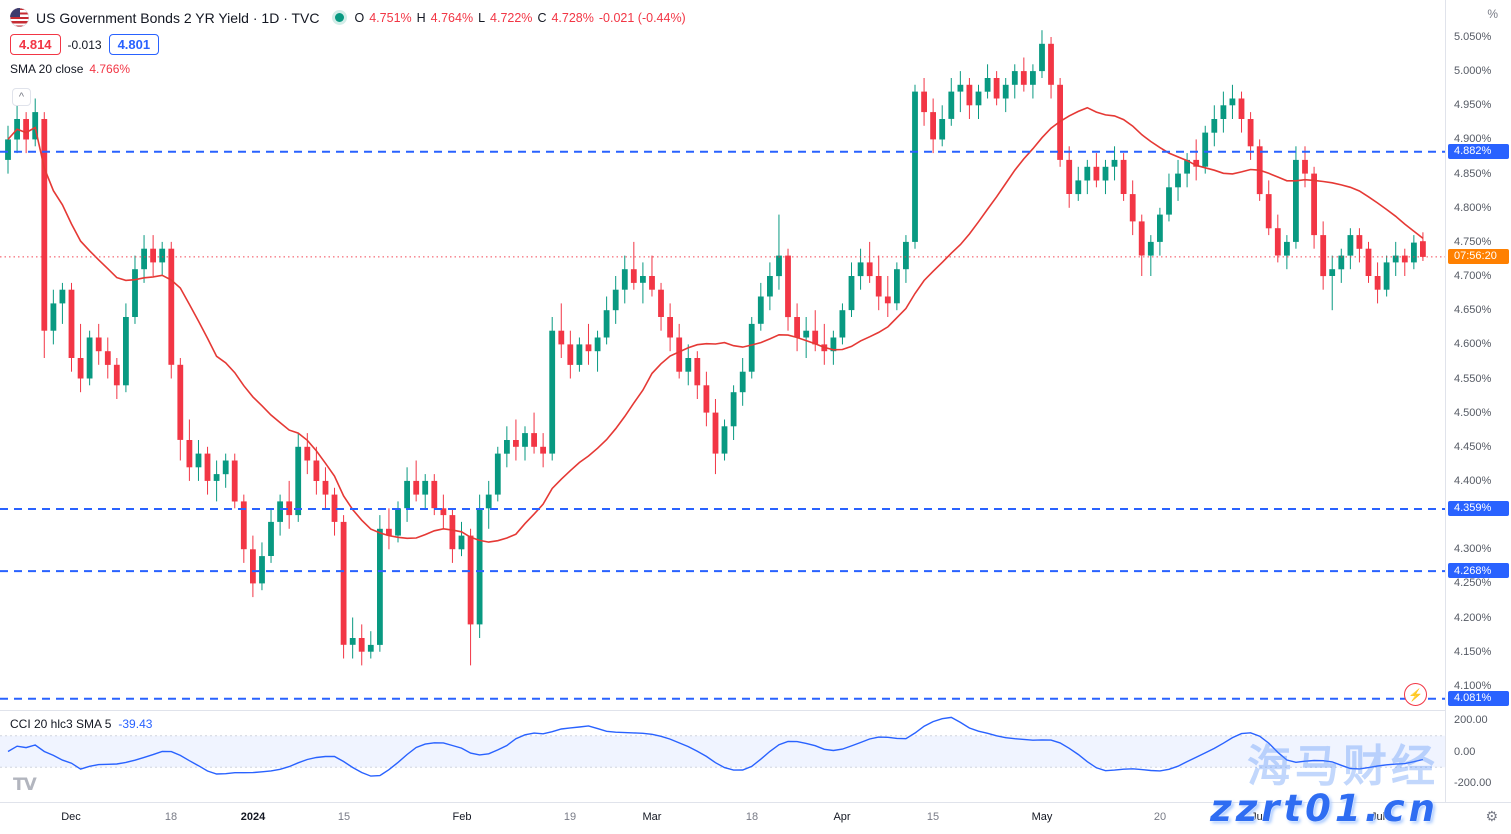  Describe the element at coordinates (348, 69) in the screenshot. I see `sma-legend-row: SMA 20 close 4.766%` at that location.